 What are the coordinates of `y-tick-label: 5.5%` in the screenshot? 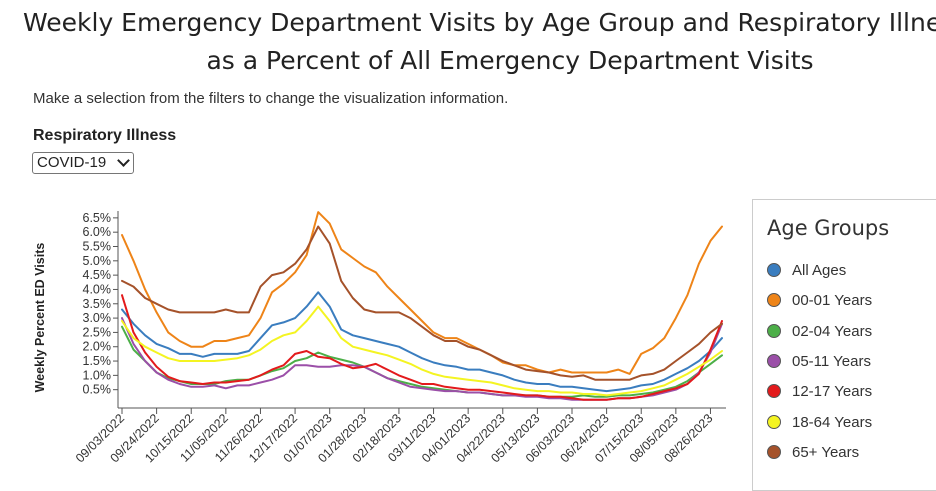 It's located at (97, 247).